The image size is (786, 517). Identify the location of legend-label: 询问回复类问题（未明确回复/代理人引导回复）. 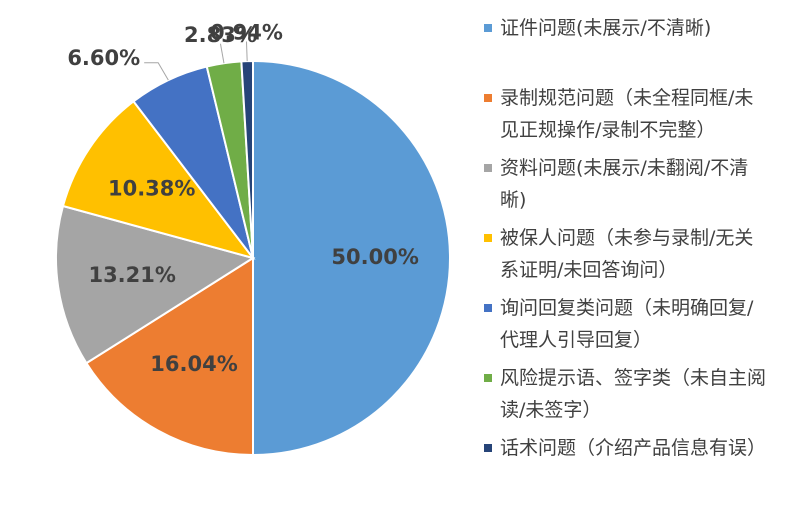
(627, 324).